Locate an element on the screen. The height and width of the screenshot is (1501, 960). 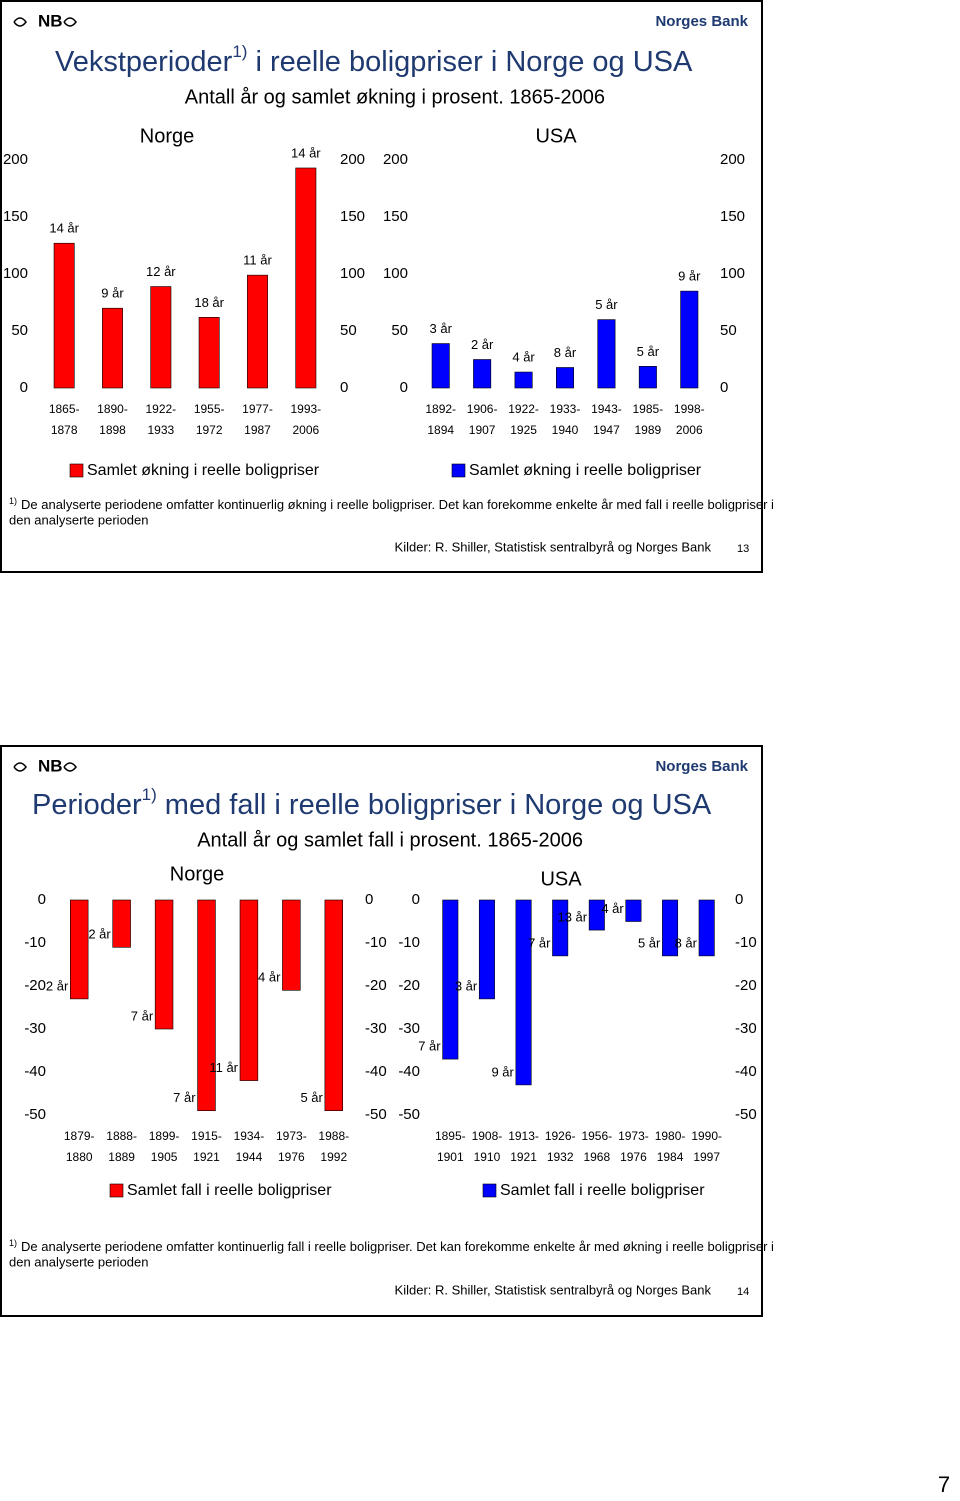
title-note: 1) is located at coordinates (239, 51).